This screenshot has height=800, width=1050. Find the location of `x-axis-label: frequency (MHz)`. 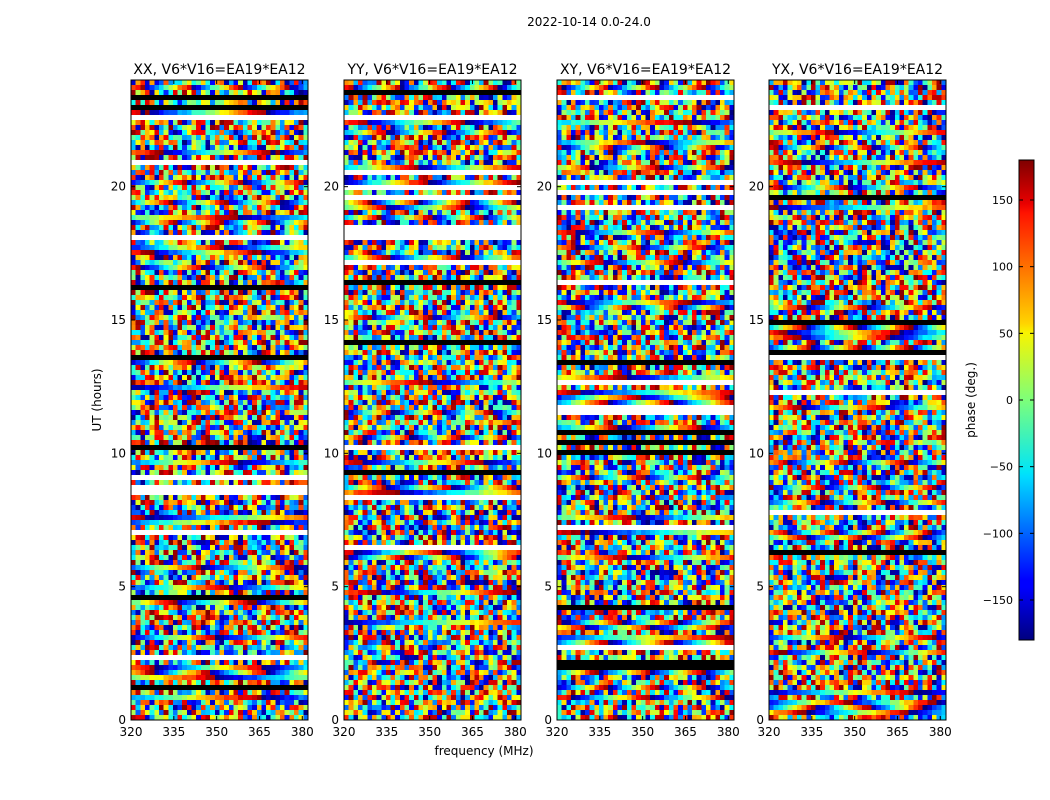

x-axis-label: frequency (MHz) is located at coordinates (483, 751).